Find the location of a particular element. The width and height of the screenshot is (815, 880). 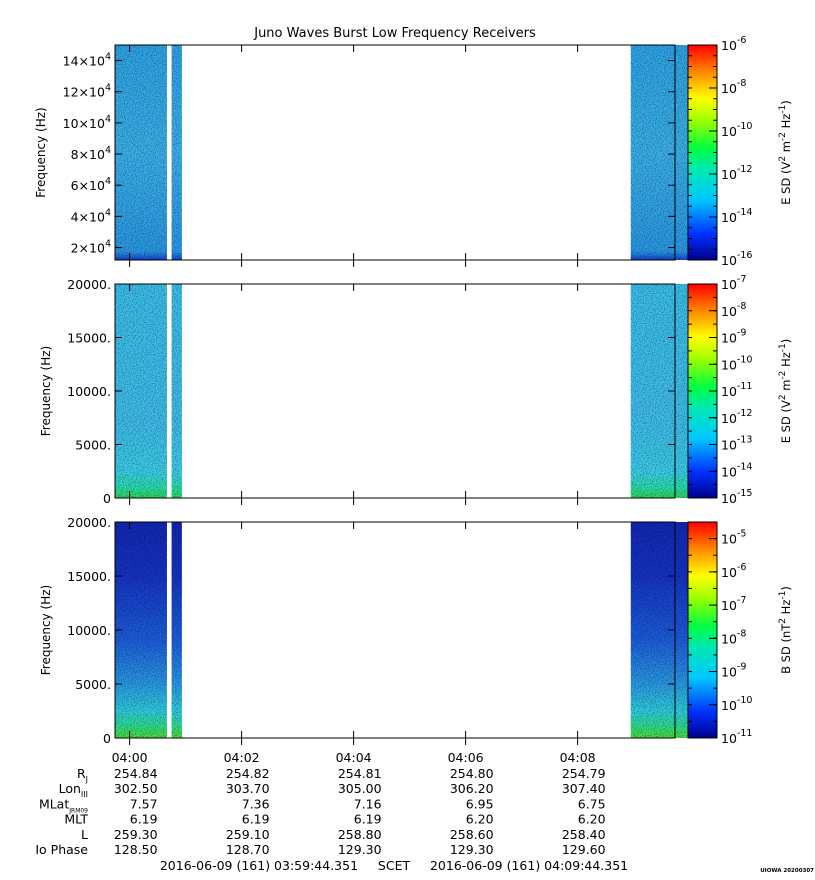

ephemeris-row-label: L is located at coordinates (84, 834).